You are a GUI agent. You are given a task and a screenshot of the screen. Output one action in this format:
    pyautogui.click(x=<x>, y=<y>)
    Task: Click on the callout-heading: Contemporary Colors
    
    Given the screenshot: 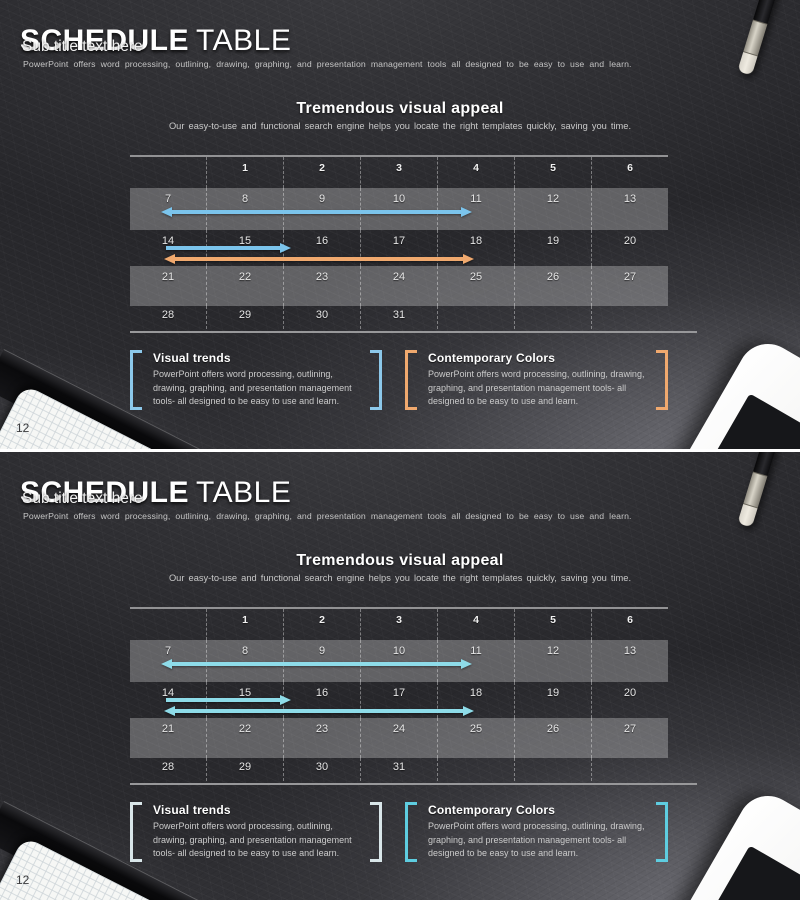 What is the action you would take?
    pyautogui.click(x=492, y=810)
    